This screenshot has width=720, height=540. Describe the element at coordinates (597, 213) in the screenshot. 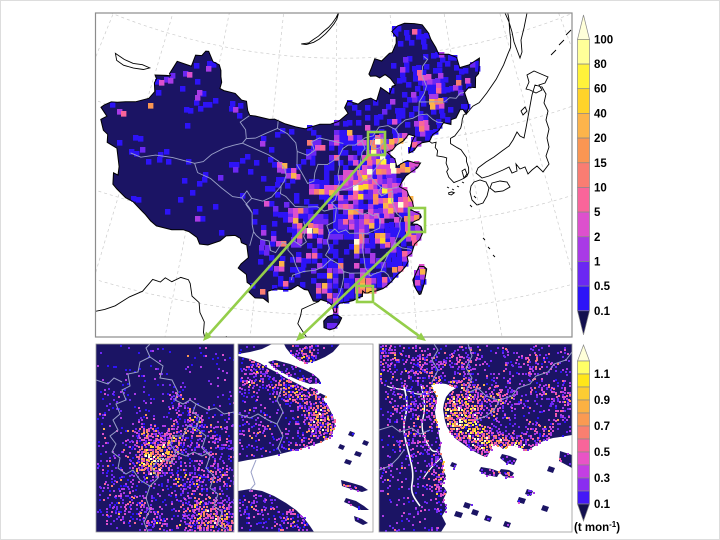

I see `svg-text: 5` at that location.